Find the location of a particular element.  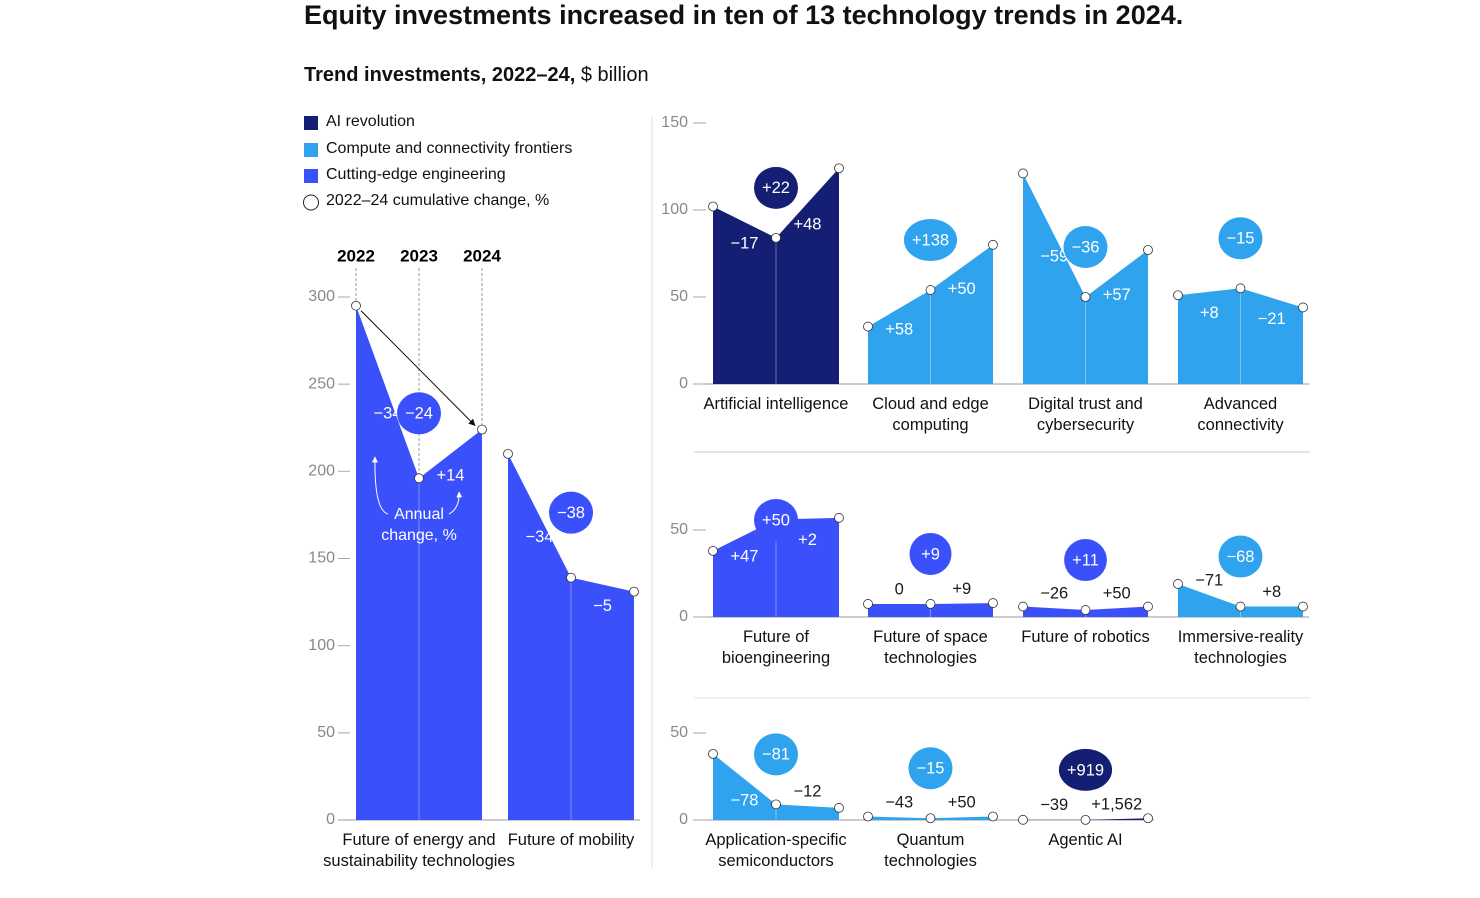

cumulative-badge: −68 is located at coordinates (1240, 556).